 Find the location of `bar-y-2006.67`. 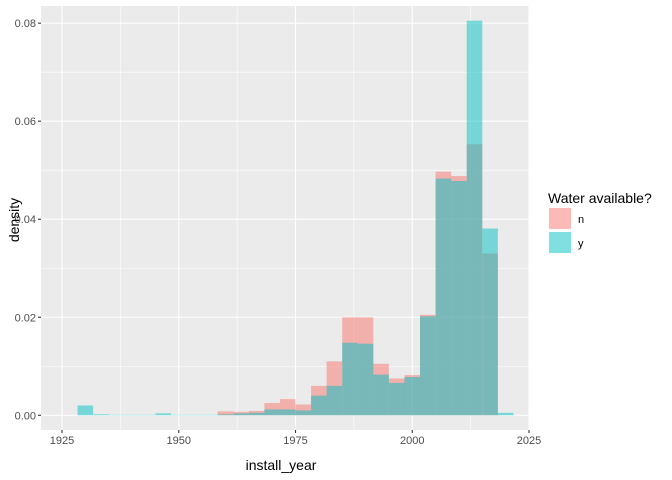

bar-y-2006.67 is located at coordinates (443, 297).